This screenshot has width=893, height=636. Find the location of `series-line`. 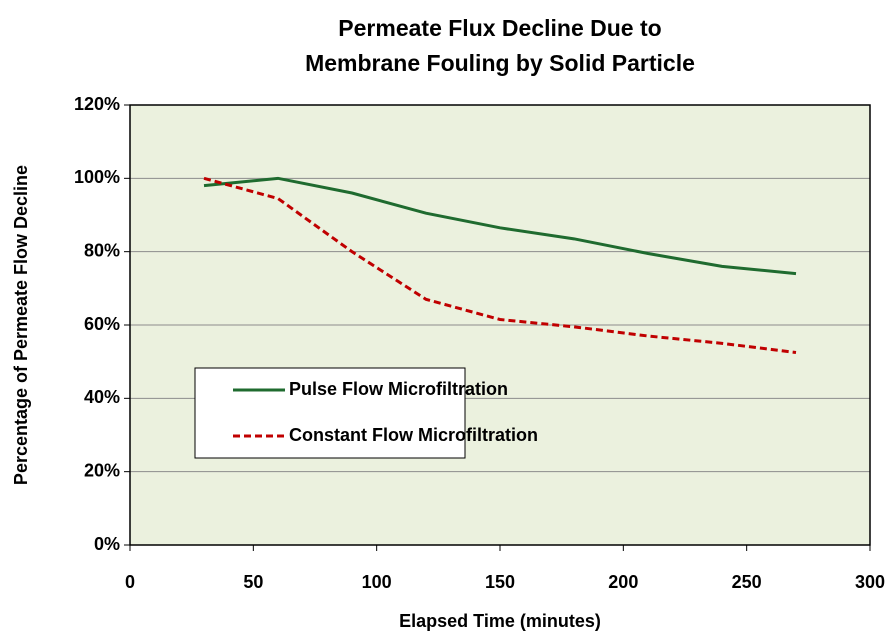

series-line is located at coordinates (500, 226).